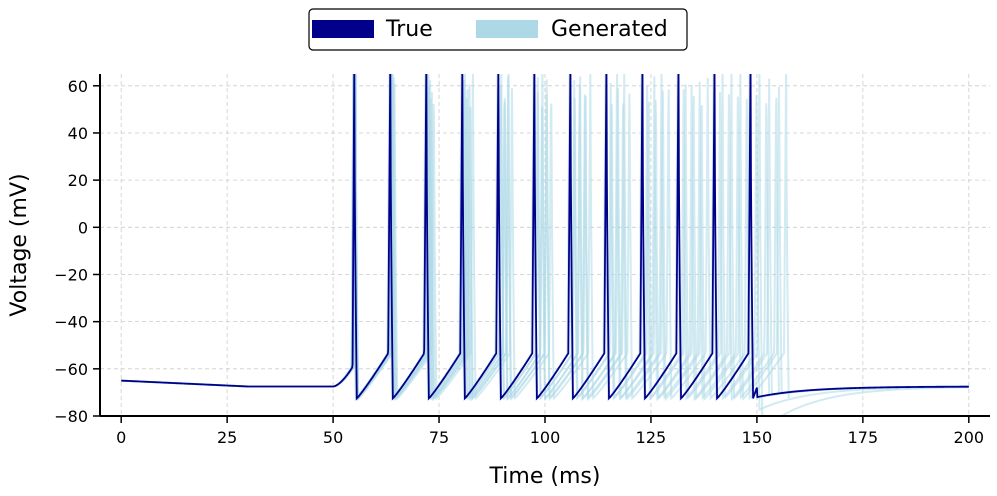 This screenshot has height=496, width=997. What do you see at coordinates (78, 86) in the screenshot?
I see `y-tick-label: 60` at bounding box center [78, 86].